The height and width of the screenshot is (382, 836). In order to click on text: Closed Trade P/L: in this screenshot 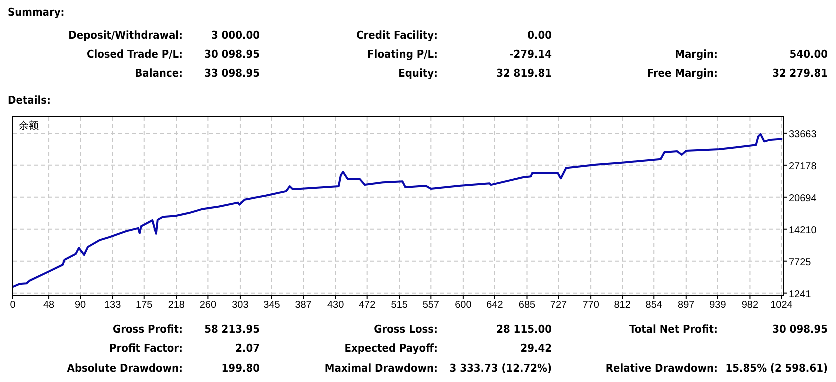, I will do `click(134, 54)`.